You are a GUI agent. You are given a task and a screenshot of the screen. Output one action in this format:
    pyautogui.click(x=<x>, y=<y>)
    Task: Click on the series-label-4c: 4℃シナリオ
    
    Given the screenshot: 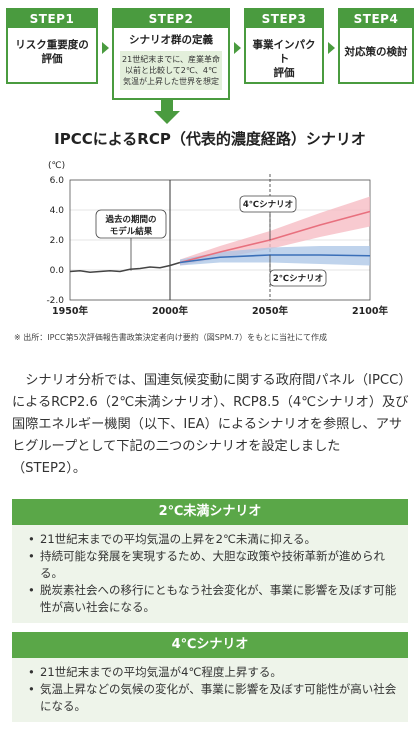 What is the action you would take?
    pyautogui.click(x=268, y=205)
    